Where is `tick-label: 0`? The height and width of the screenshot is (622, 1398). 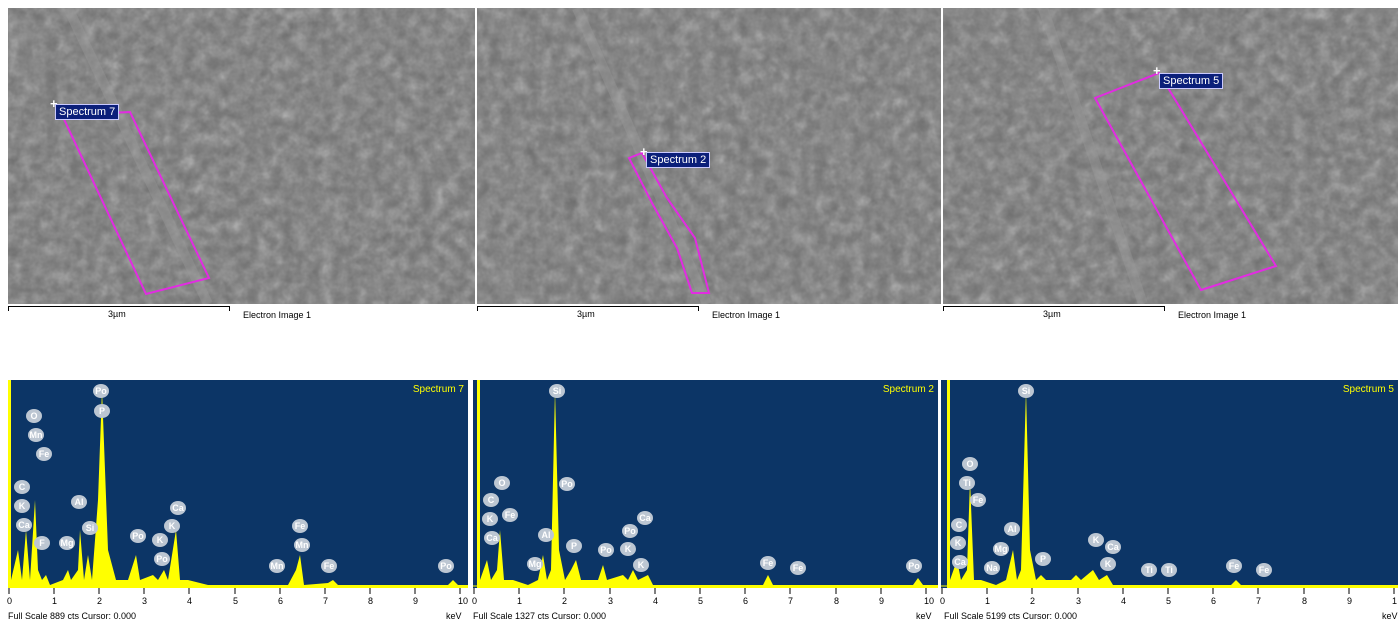
tick-label: 0 is located at coordinates (475, 601).